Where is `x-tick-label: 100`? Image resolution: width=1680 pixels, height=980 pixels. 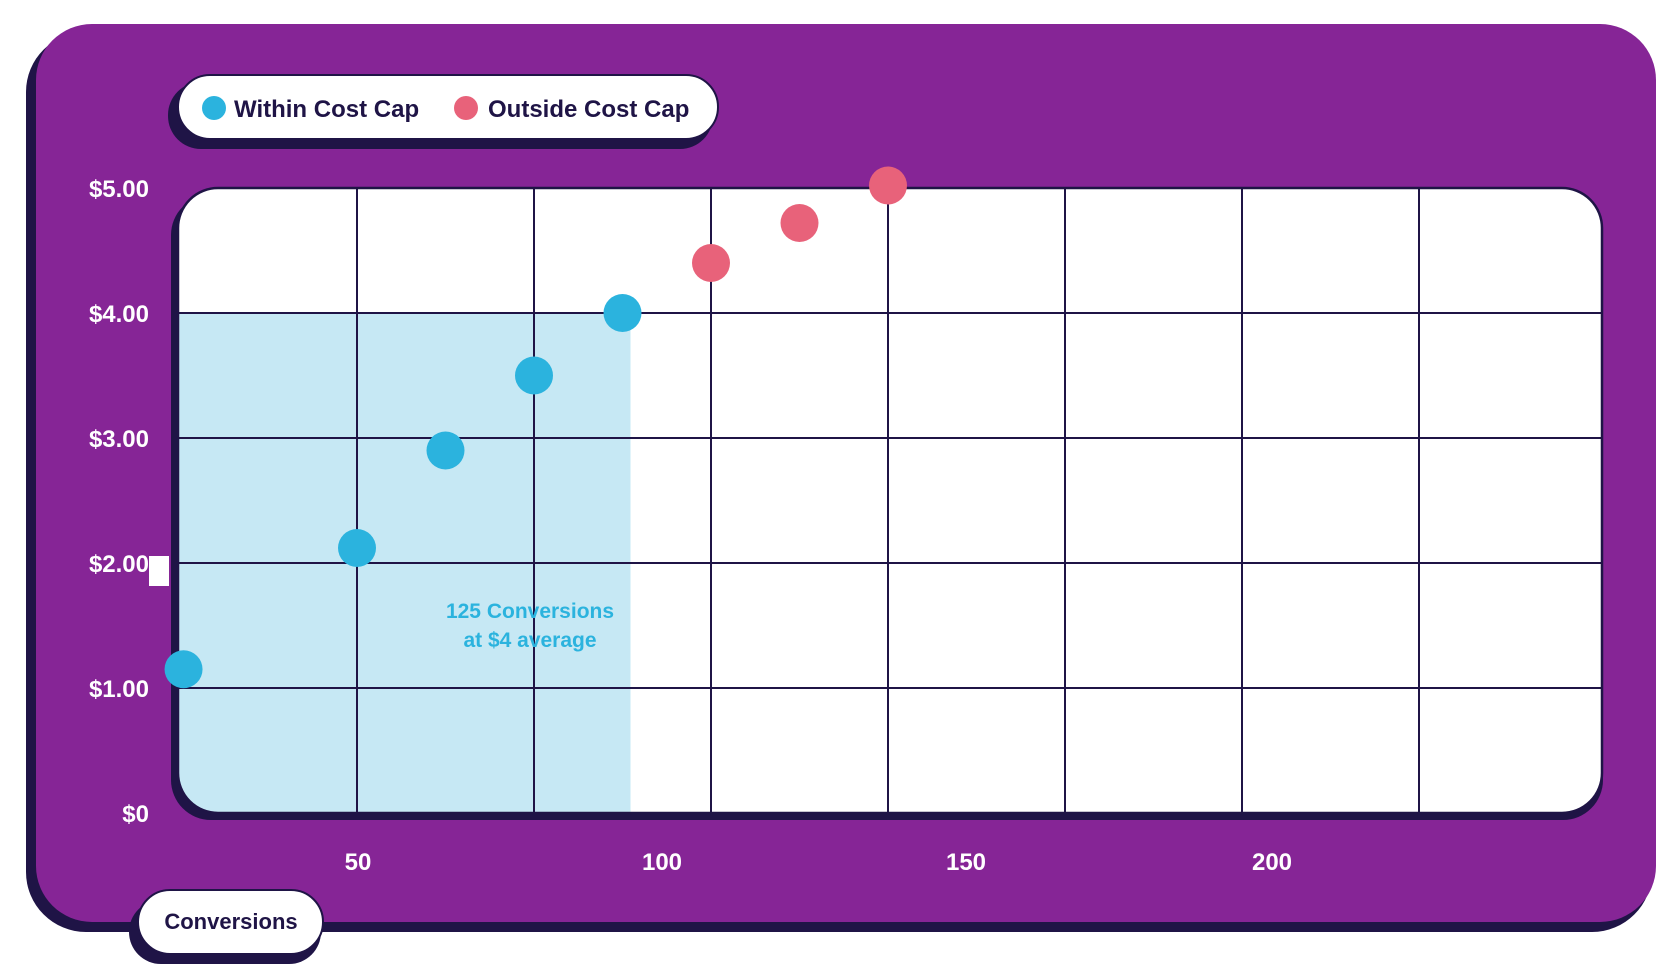
x-tick-label: 100 is located at coordinates (662, 862).